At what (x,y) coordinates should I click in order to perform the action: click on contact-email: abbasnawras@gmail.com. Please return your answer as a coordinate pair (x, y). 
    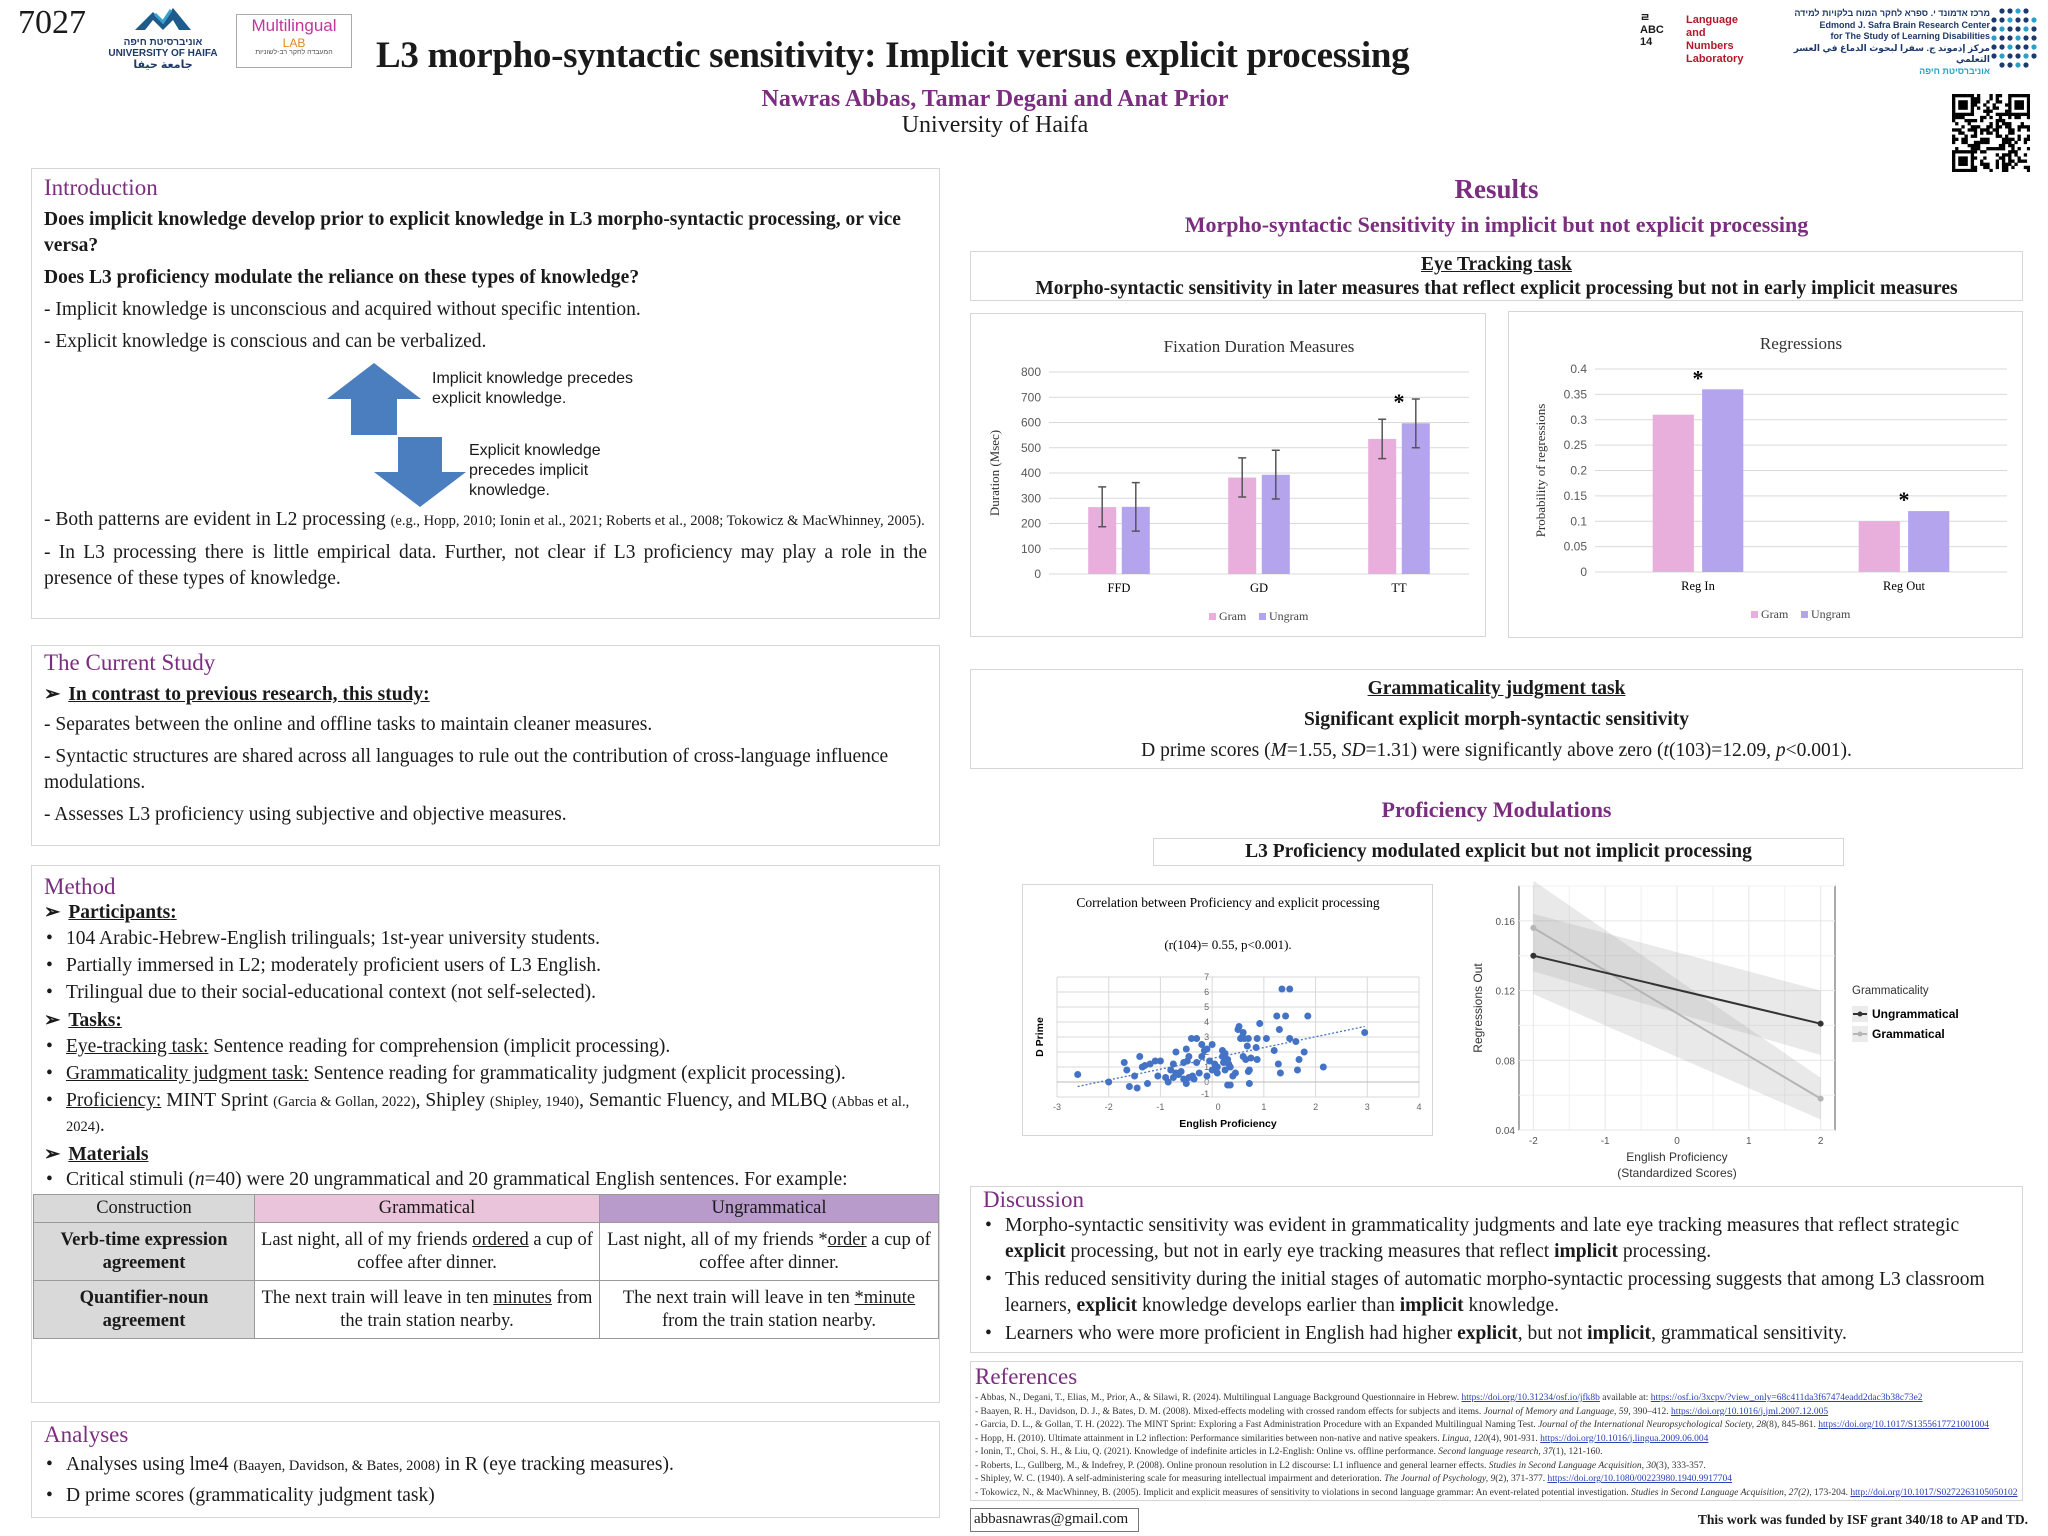
    Looking at the image, I should click on (1054, 1520).